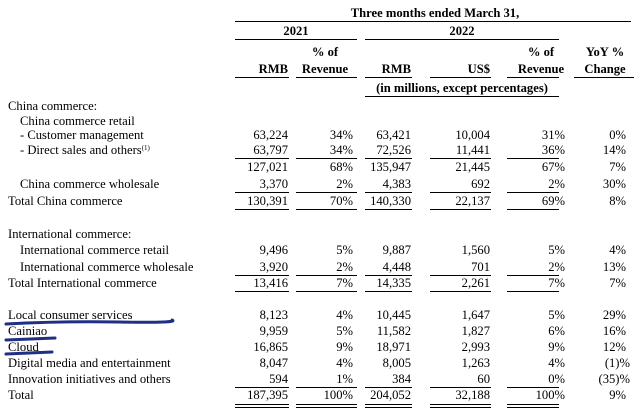 The image size is (640, 410). I want to click on row-label: China commerce wholesale, so click(90, 184).